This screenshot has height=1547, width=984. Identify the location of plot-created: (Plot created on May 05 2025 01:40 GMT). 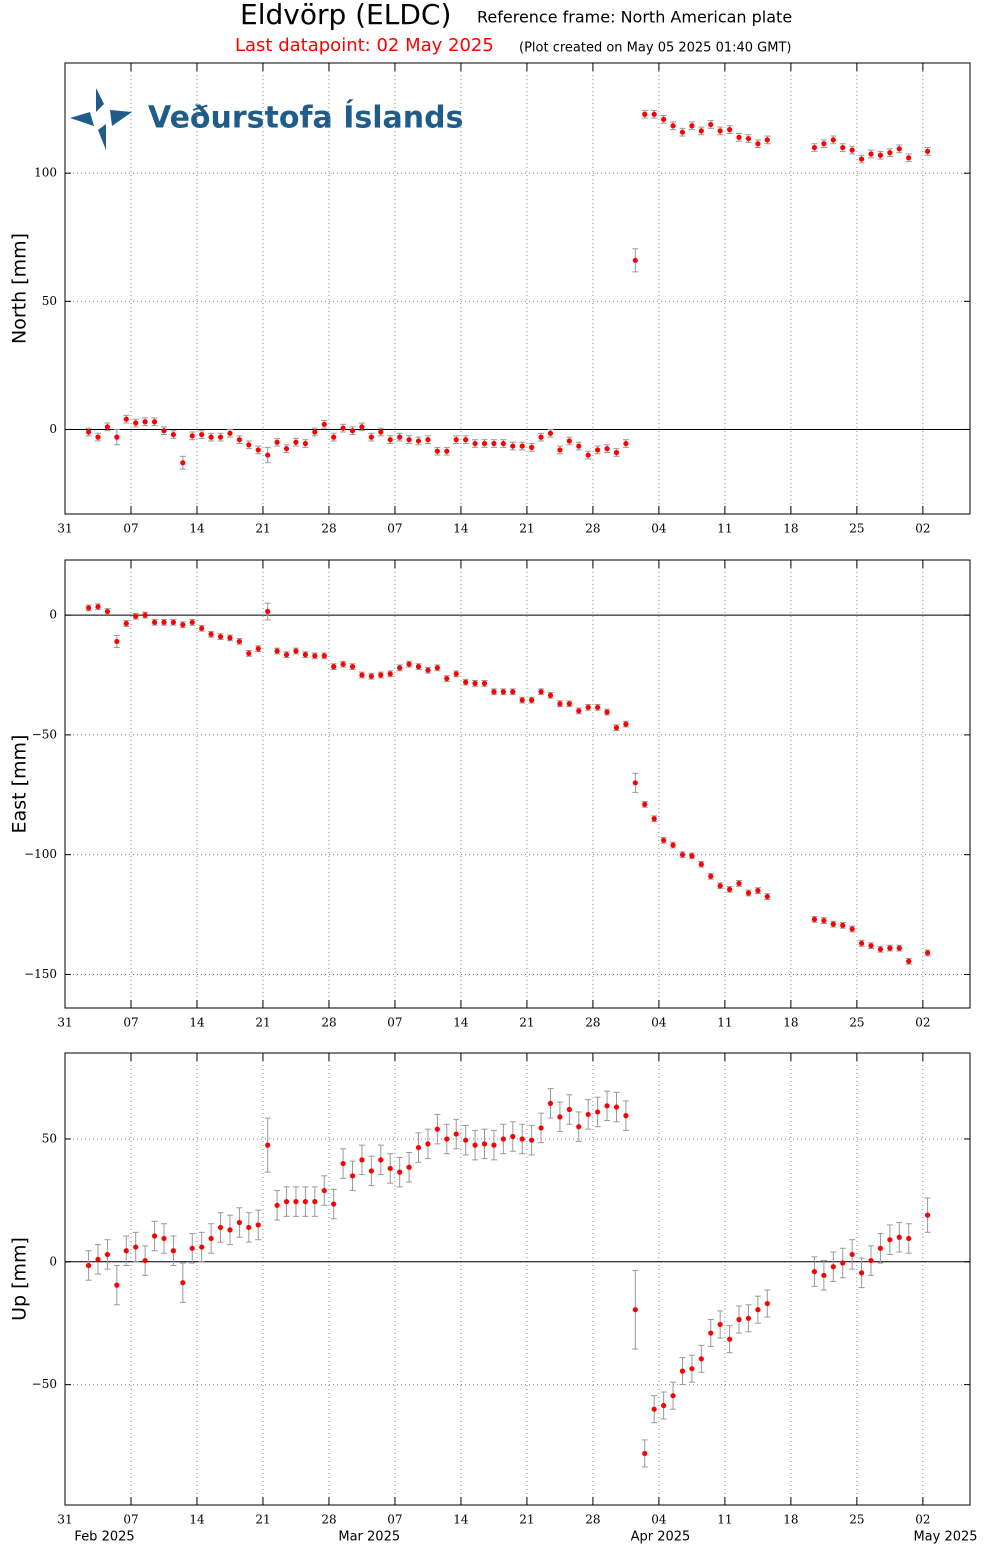
(655, 48).